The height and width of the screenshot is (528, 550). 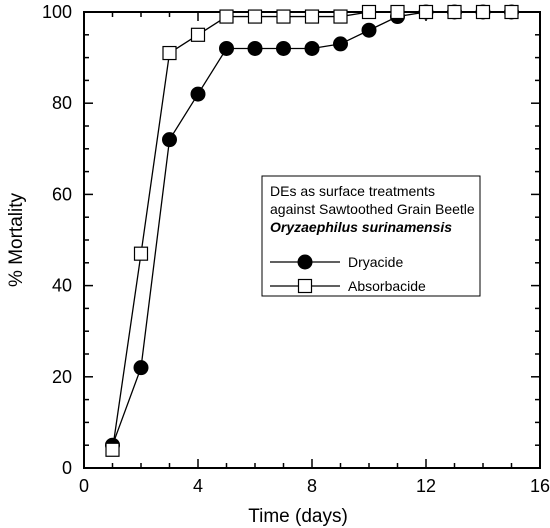 I want to click on y-tick-label: 20, so click(x=62, y=377).